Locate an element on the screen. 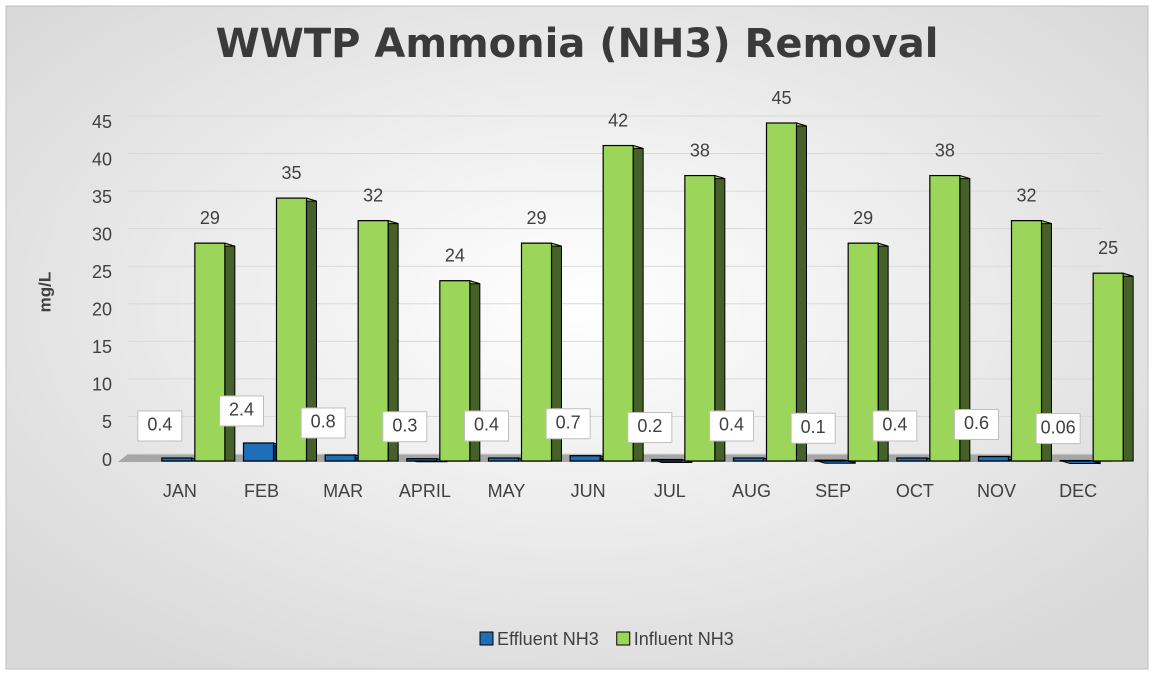 Image resolution: width=1154 pixels, height=675 pixels. x-tick-label: NOV is located at coordinates (996, 491).